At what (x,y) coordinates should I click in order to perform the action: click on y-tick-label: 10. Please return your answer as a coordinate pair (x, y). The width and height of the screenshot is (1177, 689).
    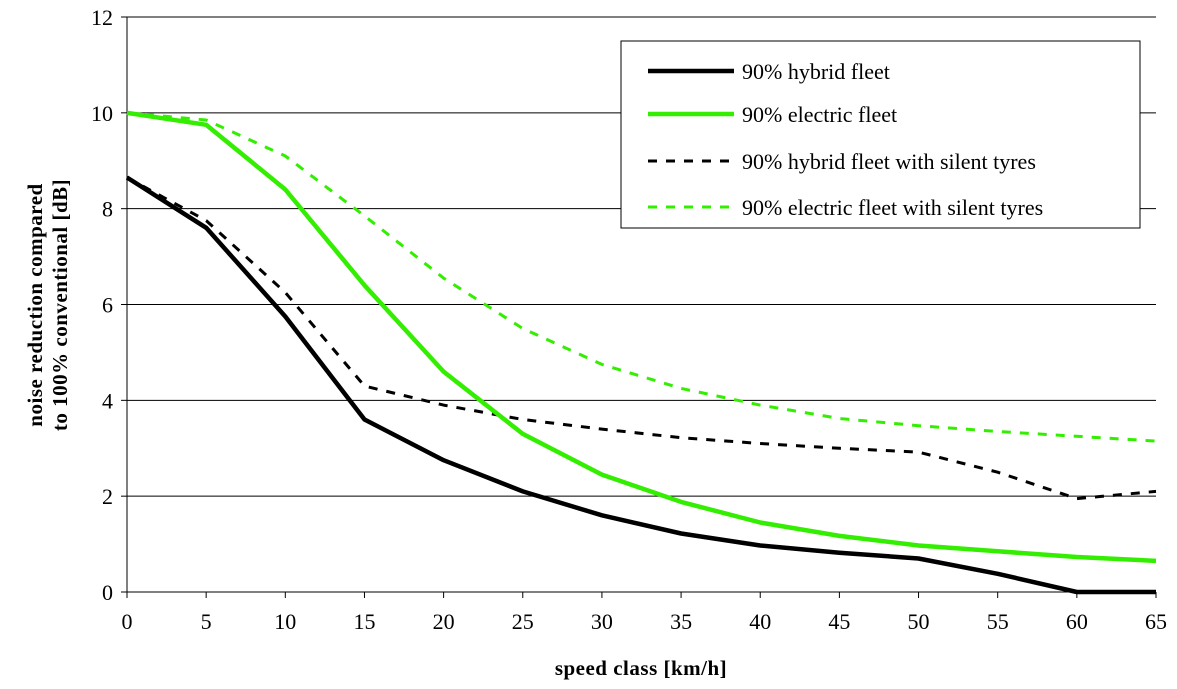
    Looking at the image, I should click on (102, 113).